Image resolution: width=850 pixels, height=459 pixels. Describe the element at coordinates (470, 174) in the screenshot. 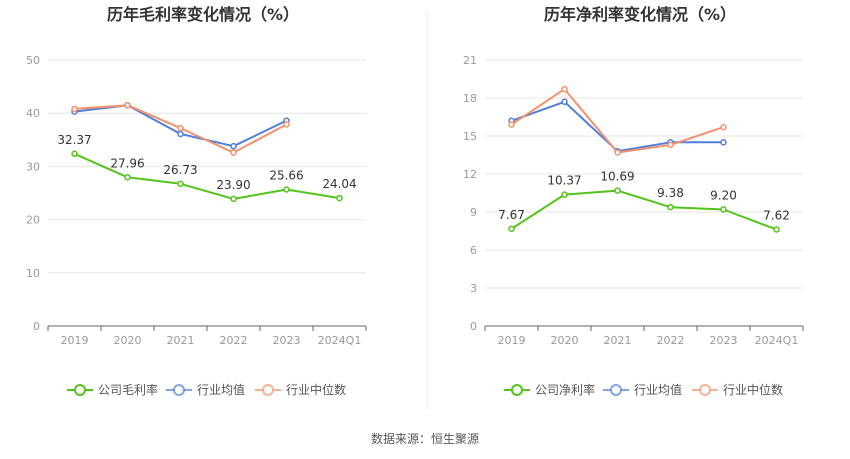

I see `y-tick-label: 12` at that location.